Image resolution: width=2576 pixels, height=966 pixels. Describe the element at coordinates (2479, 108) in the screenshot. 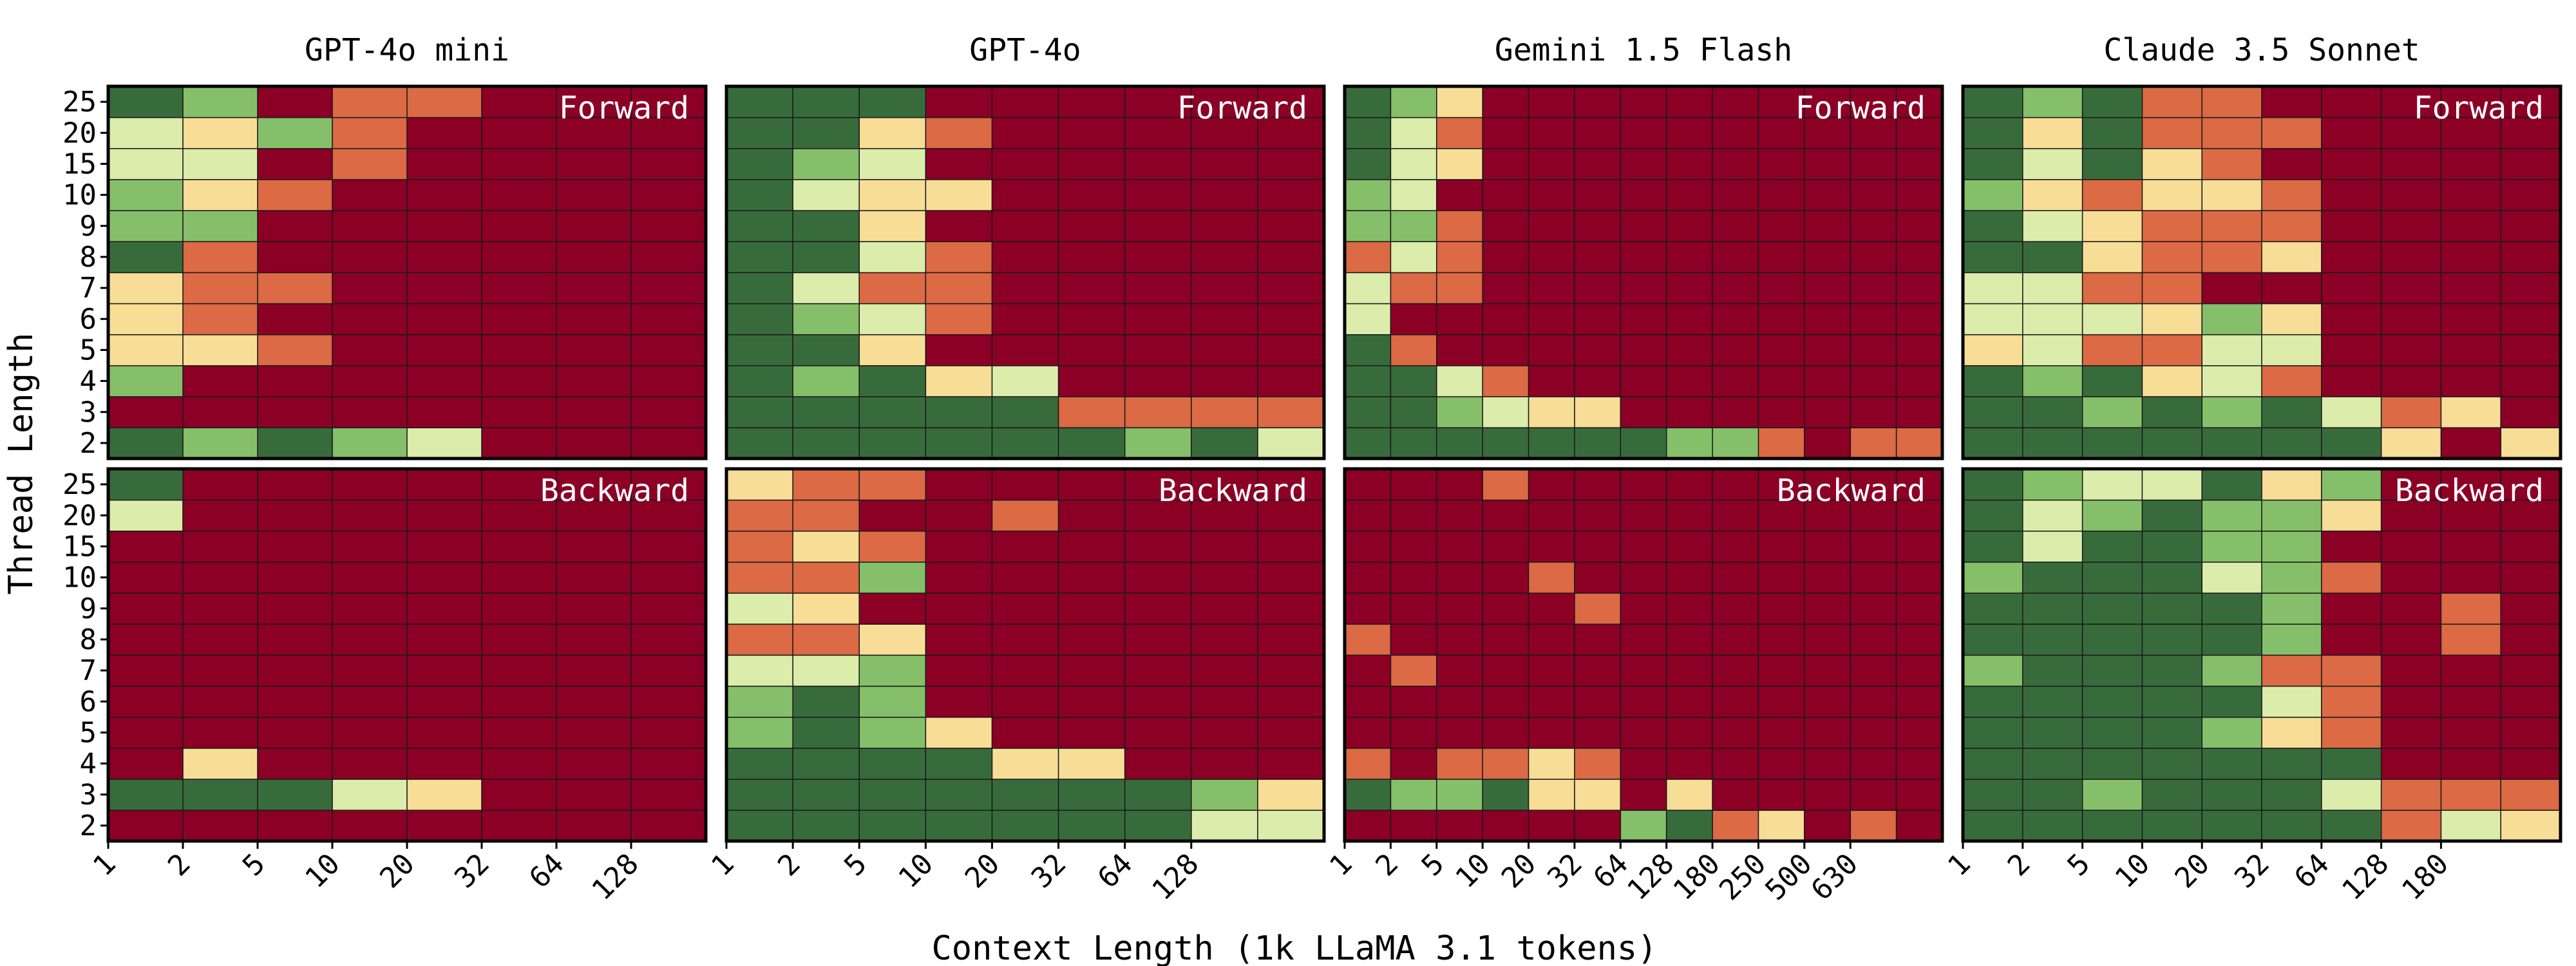

I see `direction-label: Forward` at that location.